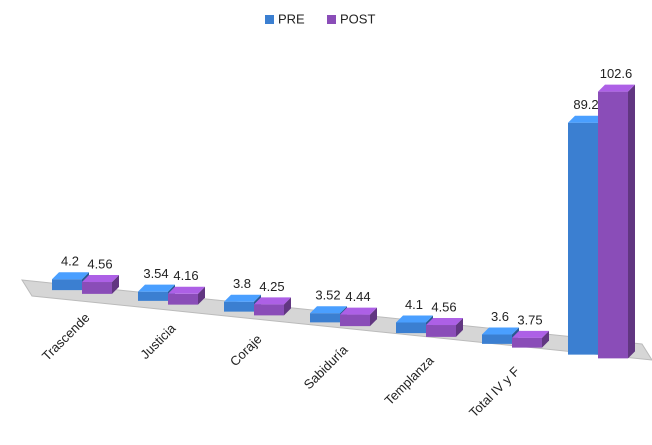  What do you see at coordinates (327, 295) in the screenshot?
I see `value-label: 3.52` at bounding box center [327, 295].